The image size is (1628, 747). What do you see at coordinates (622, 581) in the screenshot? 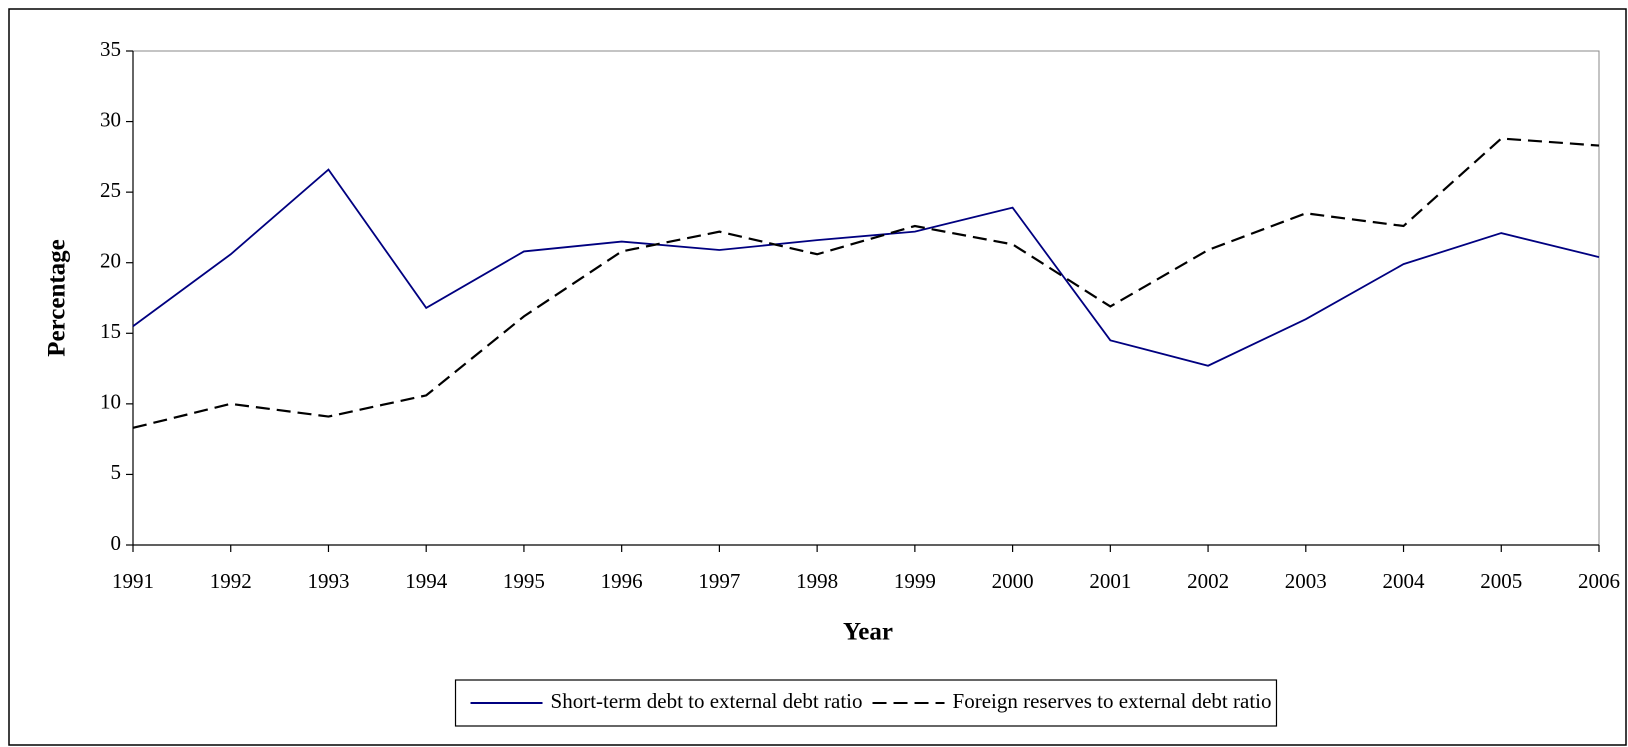
I see `x-tick-label: 1996` at bounding box center [622, 581].